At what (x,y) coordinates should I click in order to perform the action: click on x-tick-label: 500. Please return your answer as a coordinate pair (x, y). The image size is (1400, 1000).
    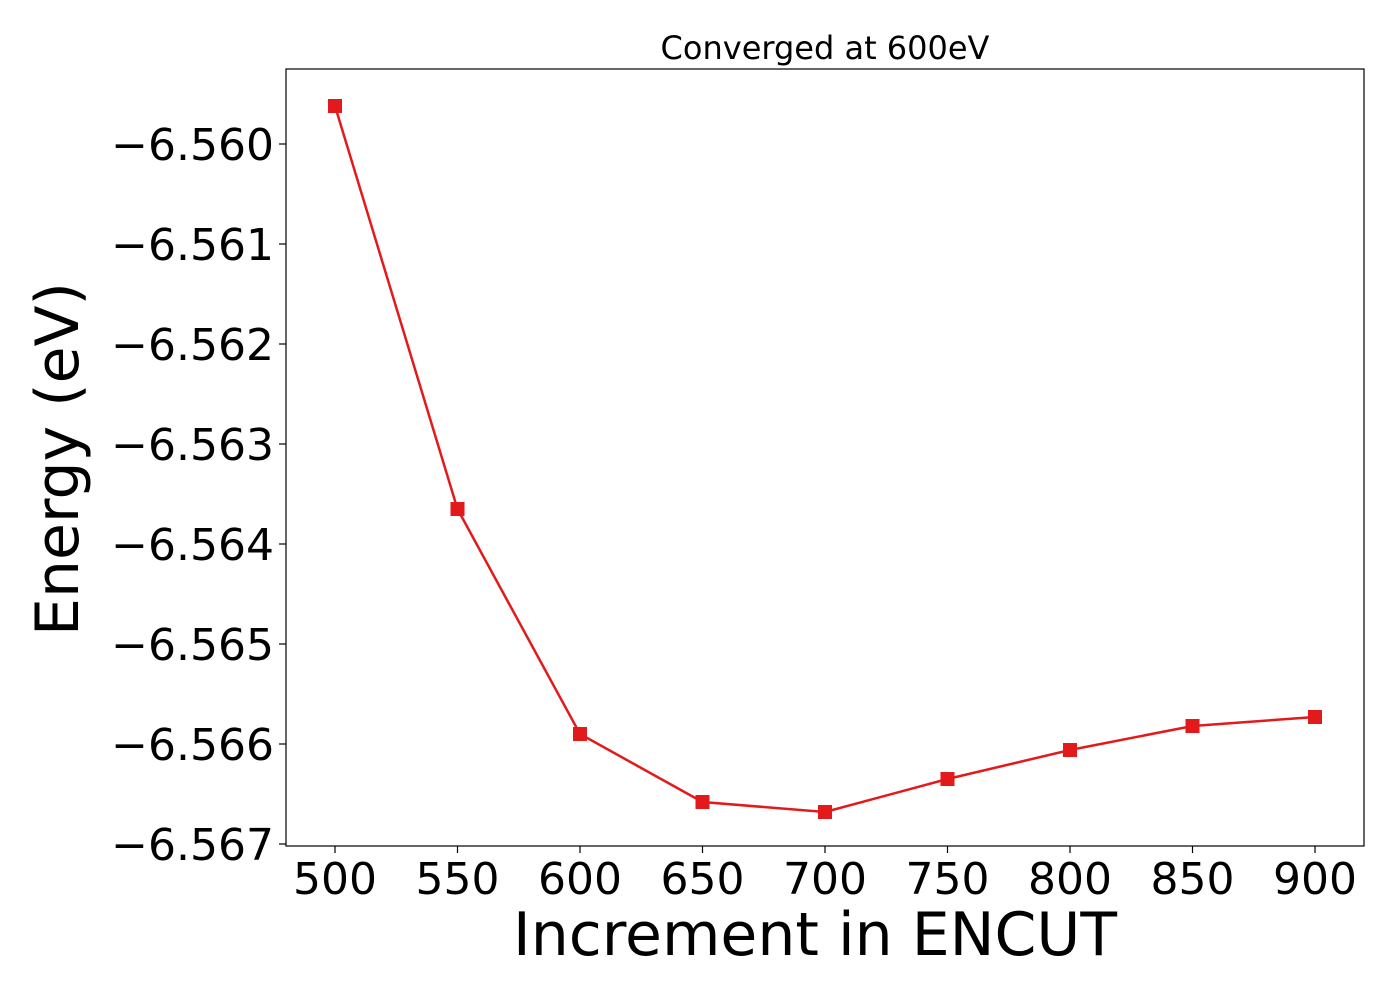
    Looking at the image, I should click on (335, 879).